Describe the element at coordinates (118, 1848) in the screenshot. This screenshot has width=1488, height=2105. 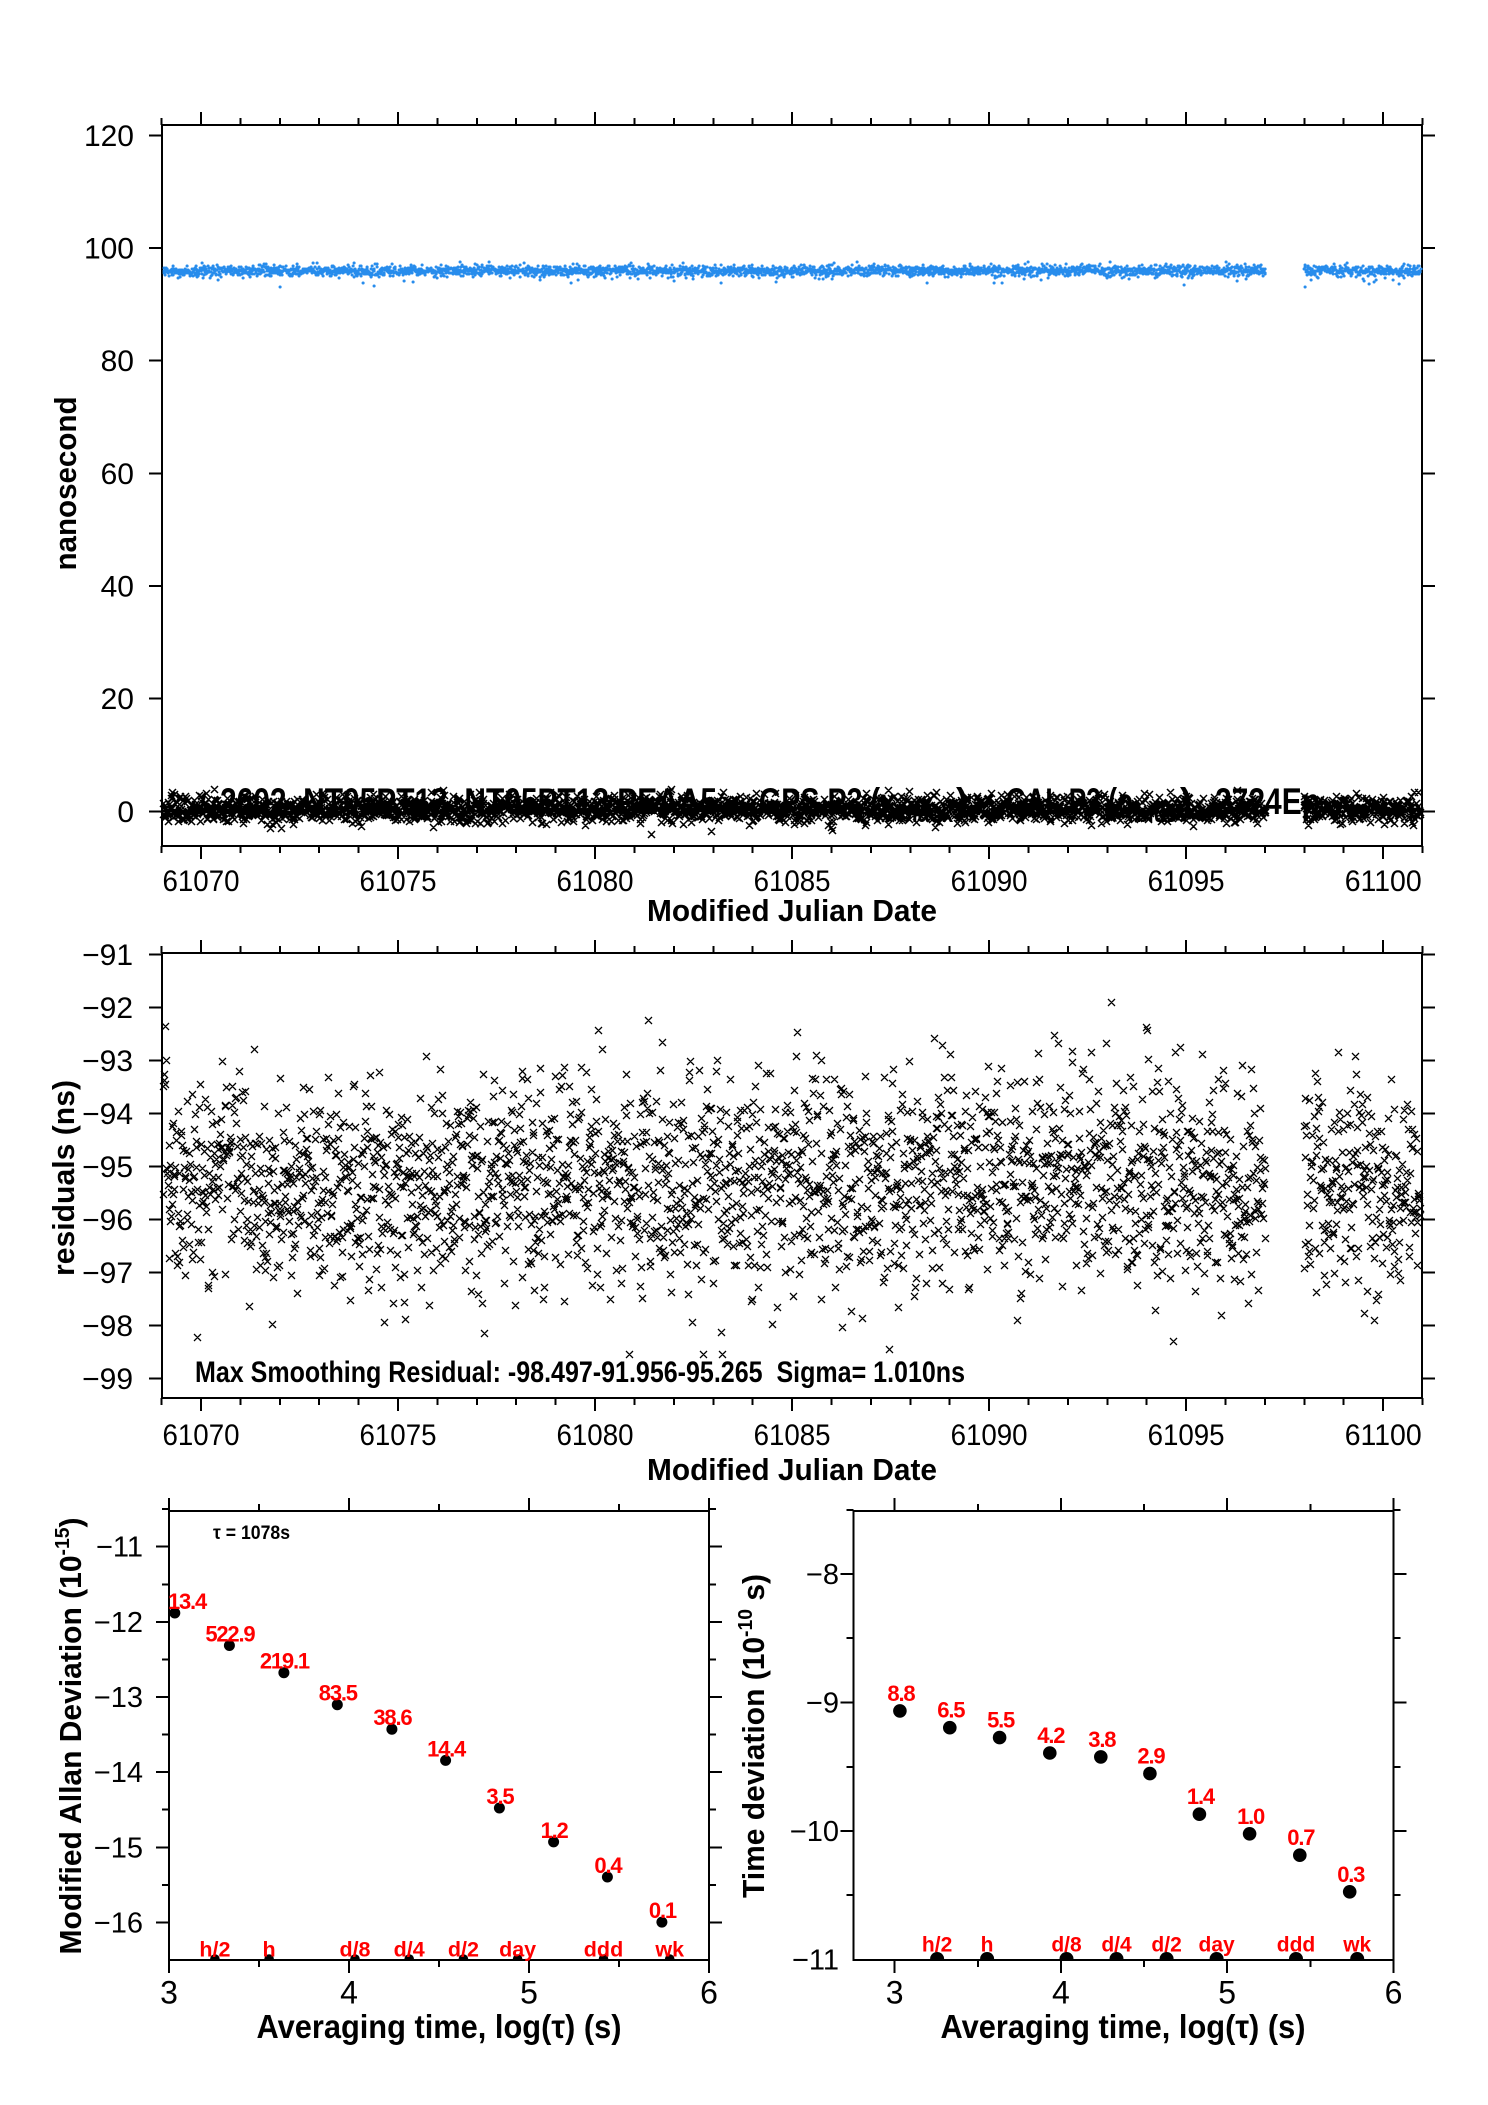
I see `svg-text: −15` at that location.